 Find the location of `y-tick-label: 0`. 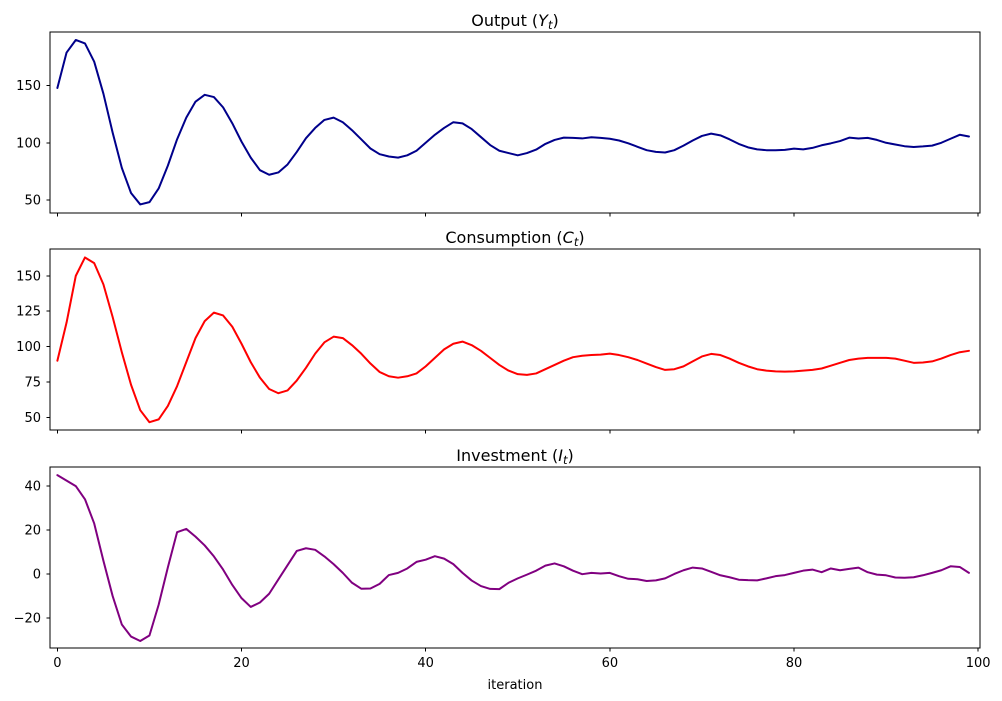

y-tick-label: 0 is located at coordinates (37, 574).